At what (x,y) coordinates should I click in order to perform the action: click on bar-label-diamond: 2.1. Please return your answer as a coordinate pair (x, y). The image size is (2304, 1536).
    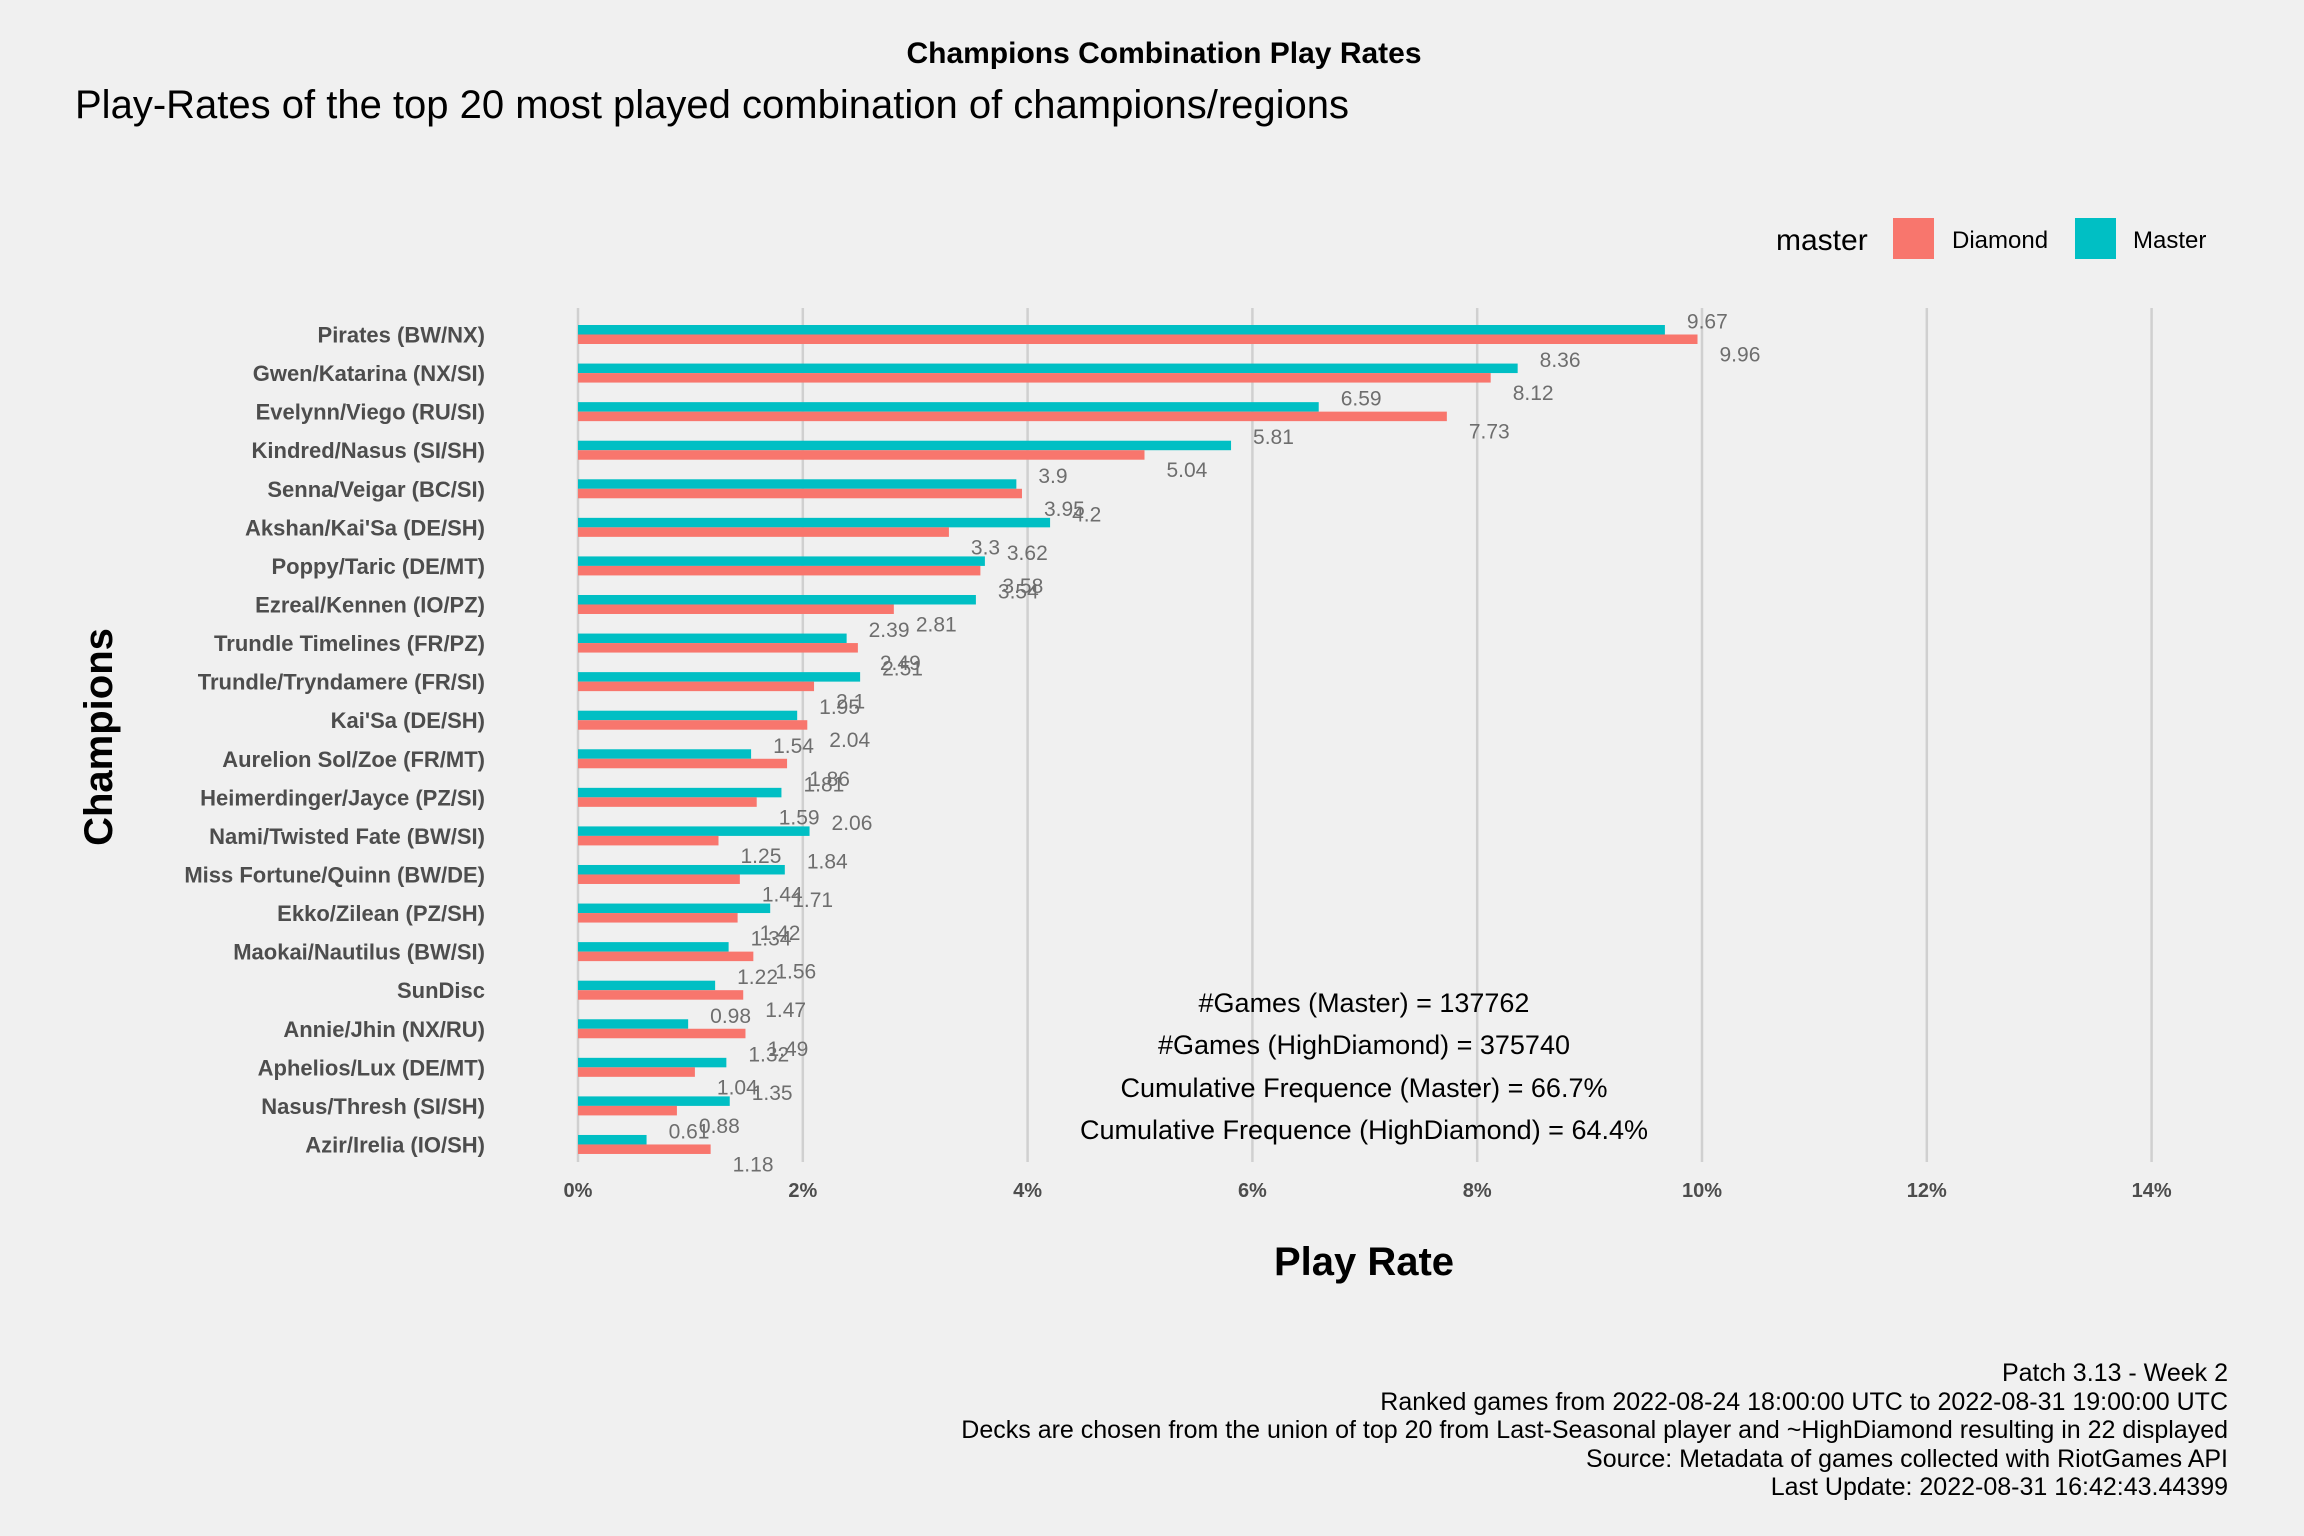
    Looking at the image, I should click on (850, 702).